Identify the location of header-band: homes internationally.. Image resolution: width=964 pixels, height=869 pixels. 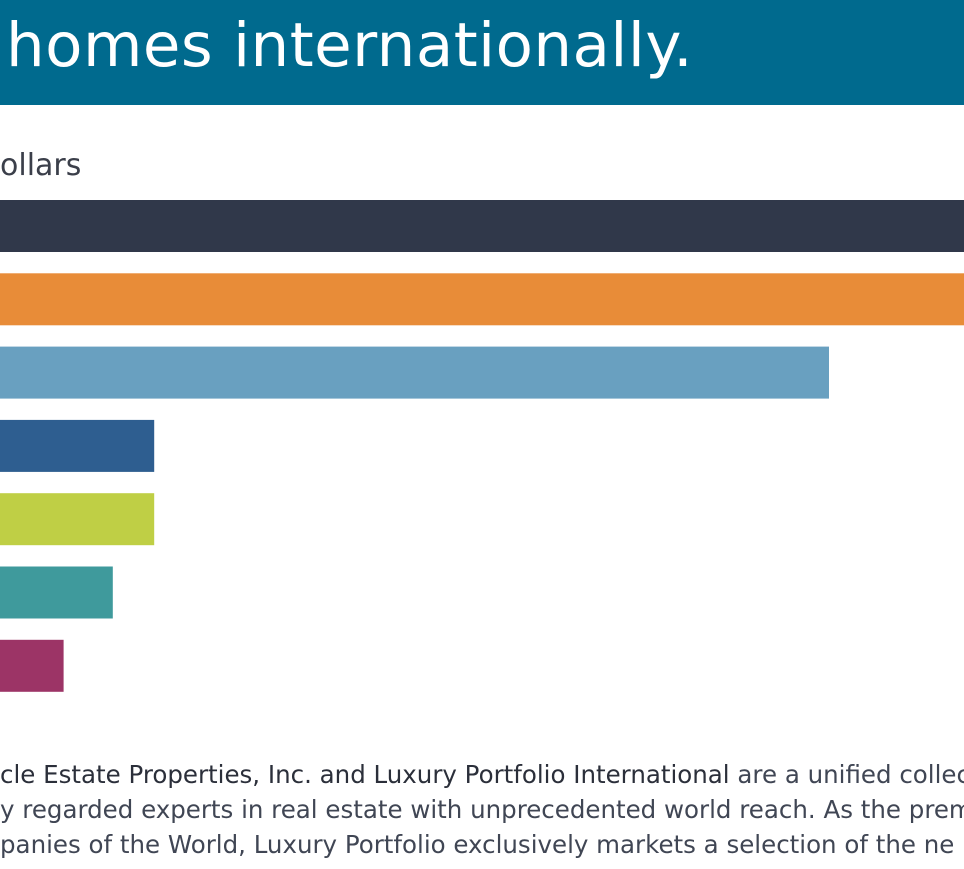
(482, 52).